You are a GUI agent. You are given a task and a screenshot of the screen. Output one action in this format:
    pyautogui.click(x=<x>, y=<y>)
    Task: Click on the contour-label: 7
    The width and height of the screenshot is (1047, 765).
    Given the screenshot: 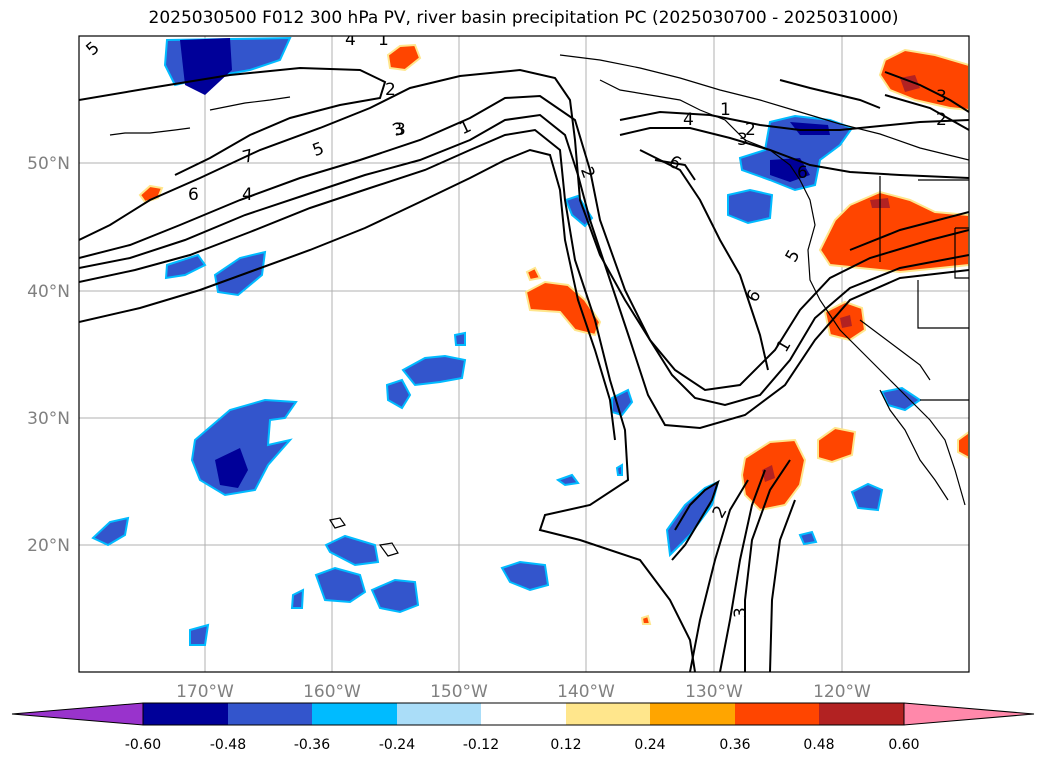 What is the action you would take?
    pyautogui.click(x=248, y=157)
    